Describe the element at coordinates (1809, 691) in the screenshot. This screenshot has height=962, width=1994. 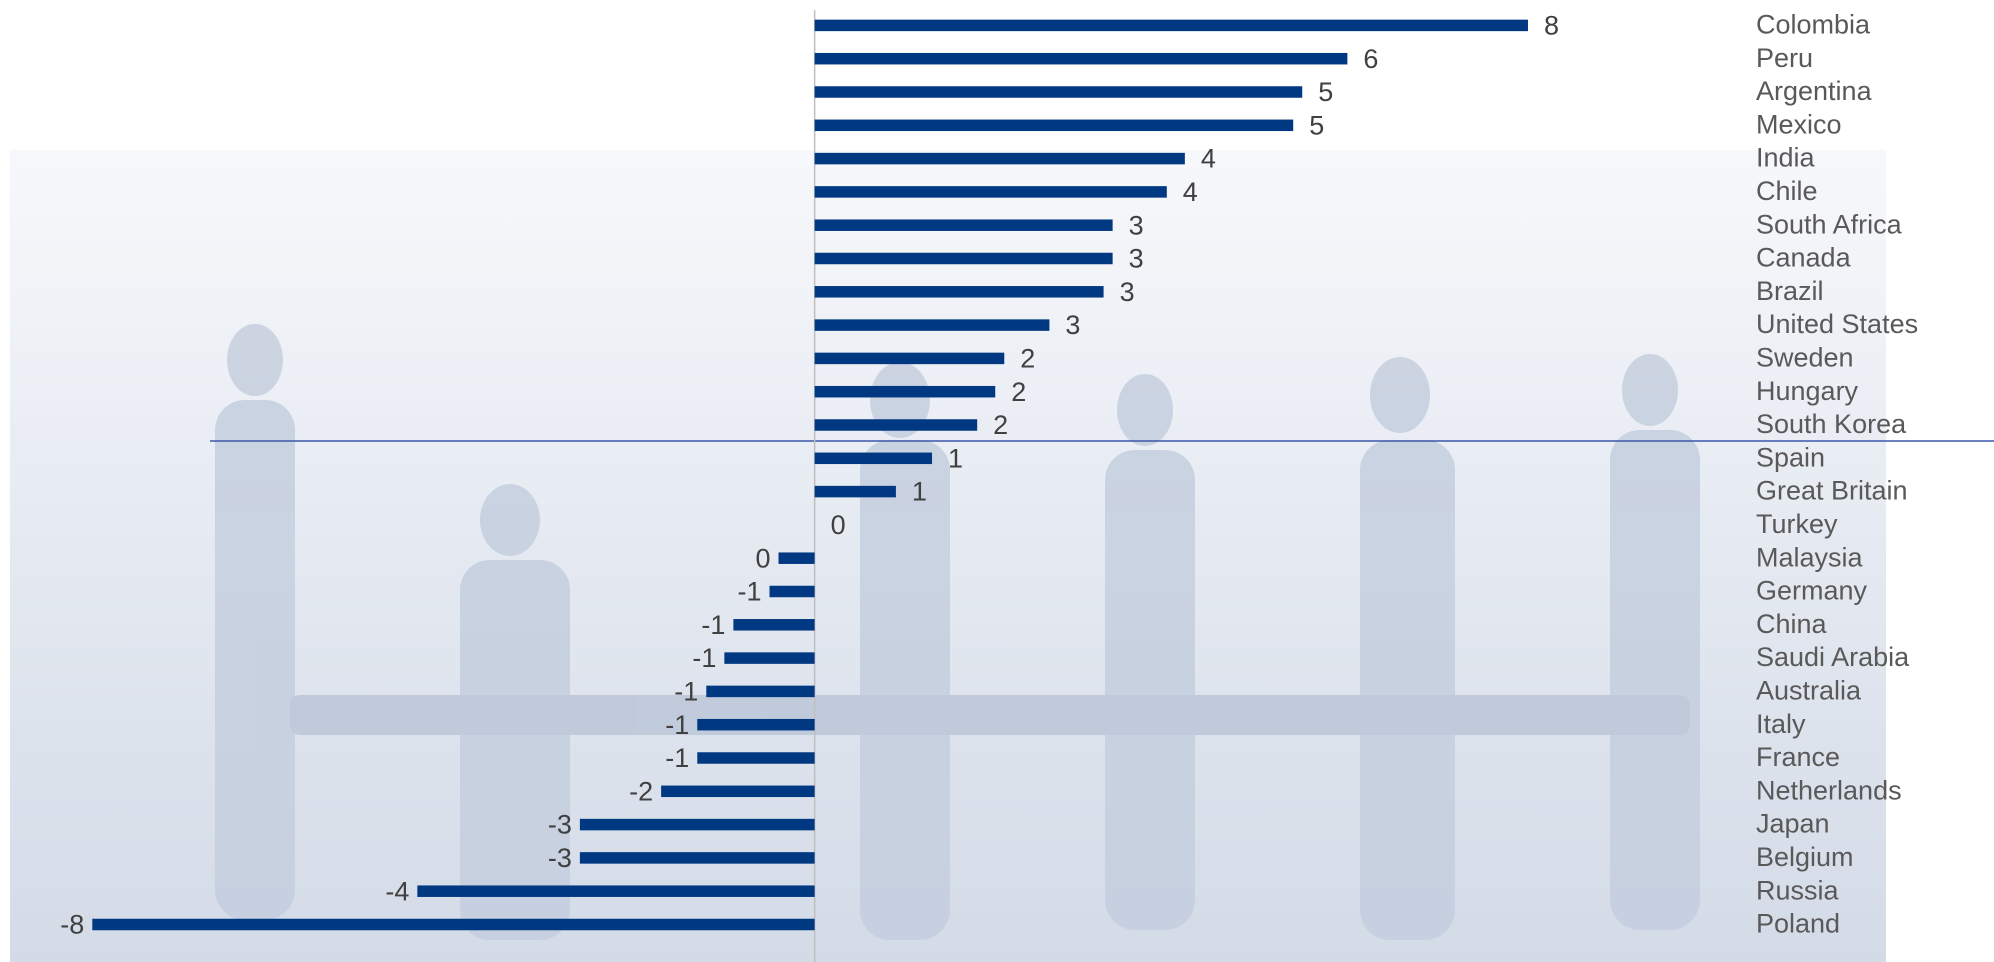
I see `category-label: Australia` at that location.